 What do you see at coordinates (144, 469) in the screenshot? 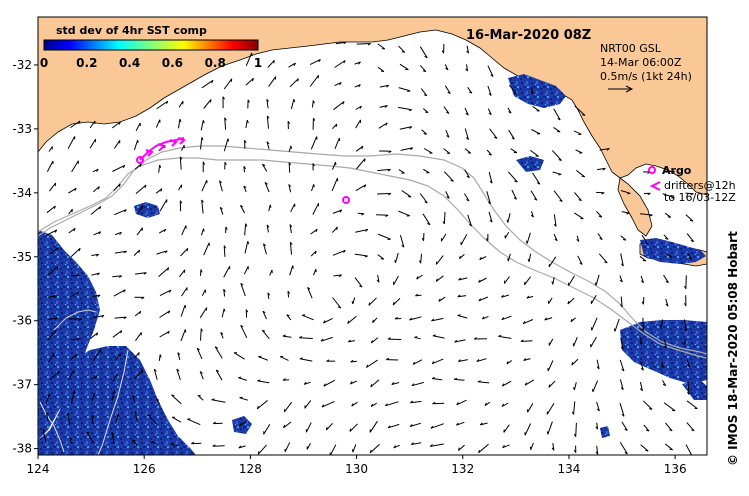
I see `x-tick-label: 126` at bounding box center [144, 469].